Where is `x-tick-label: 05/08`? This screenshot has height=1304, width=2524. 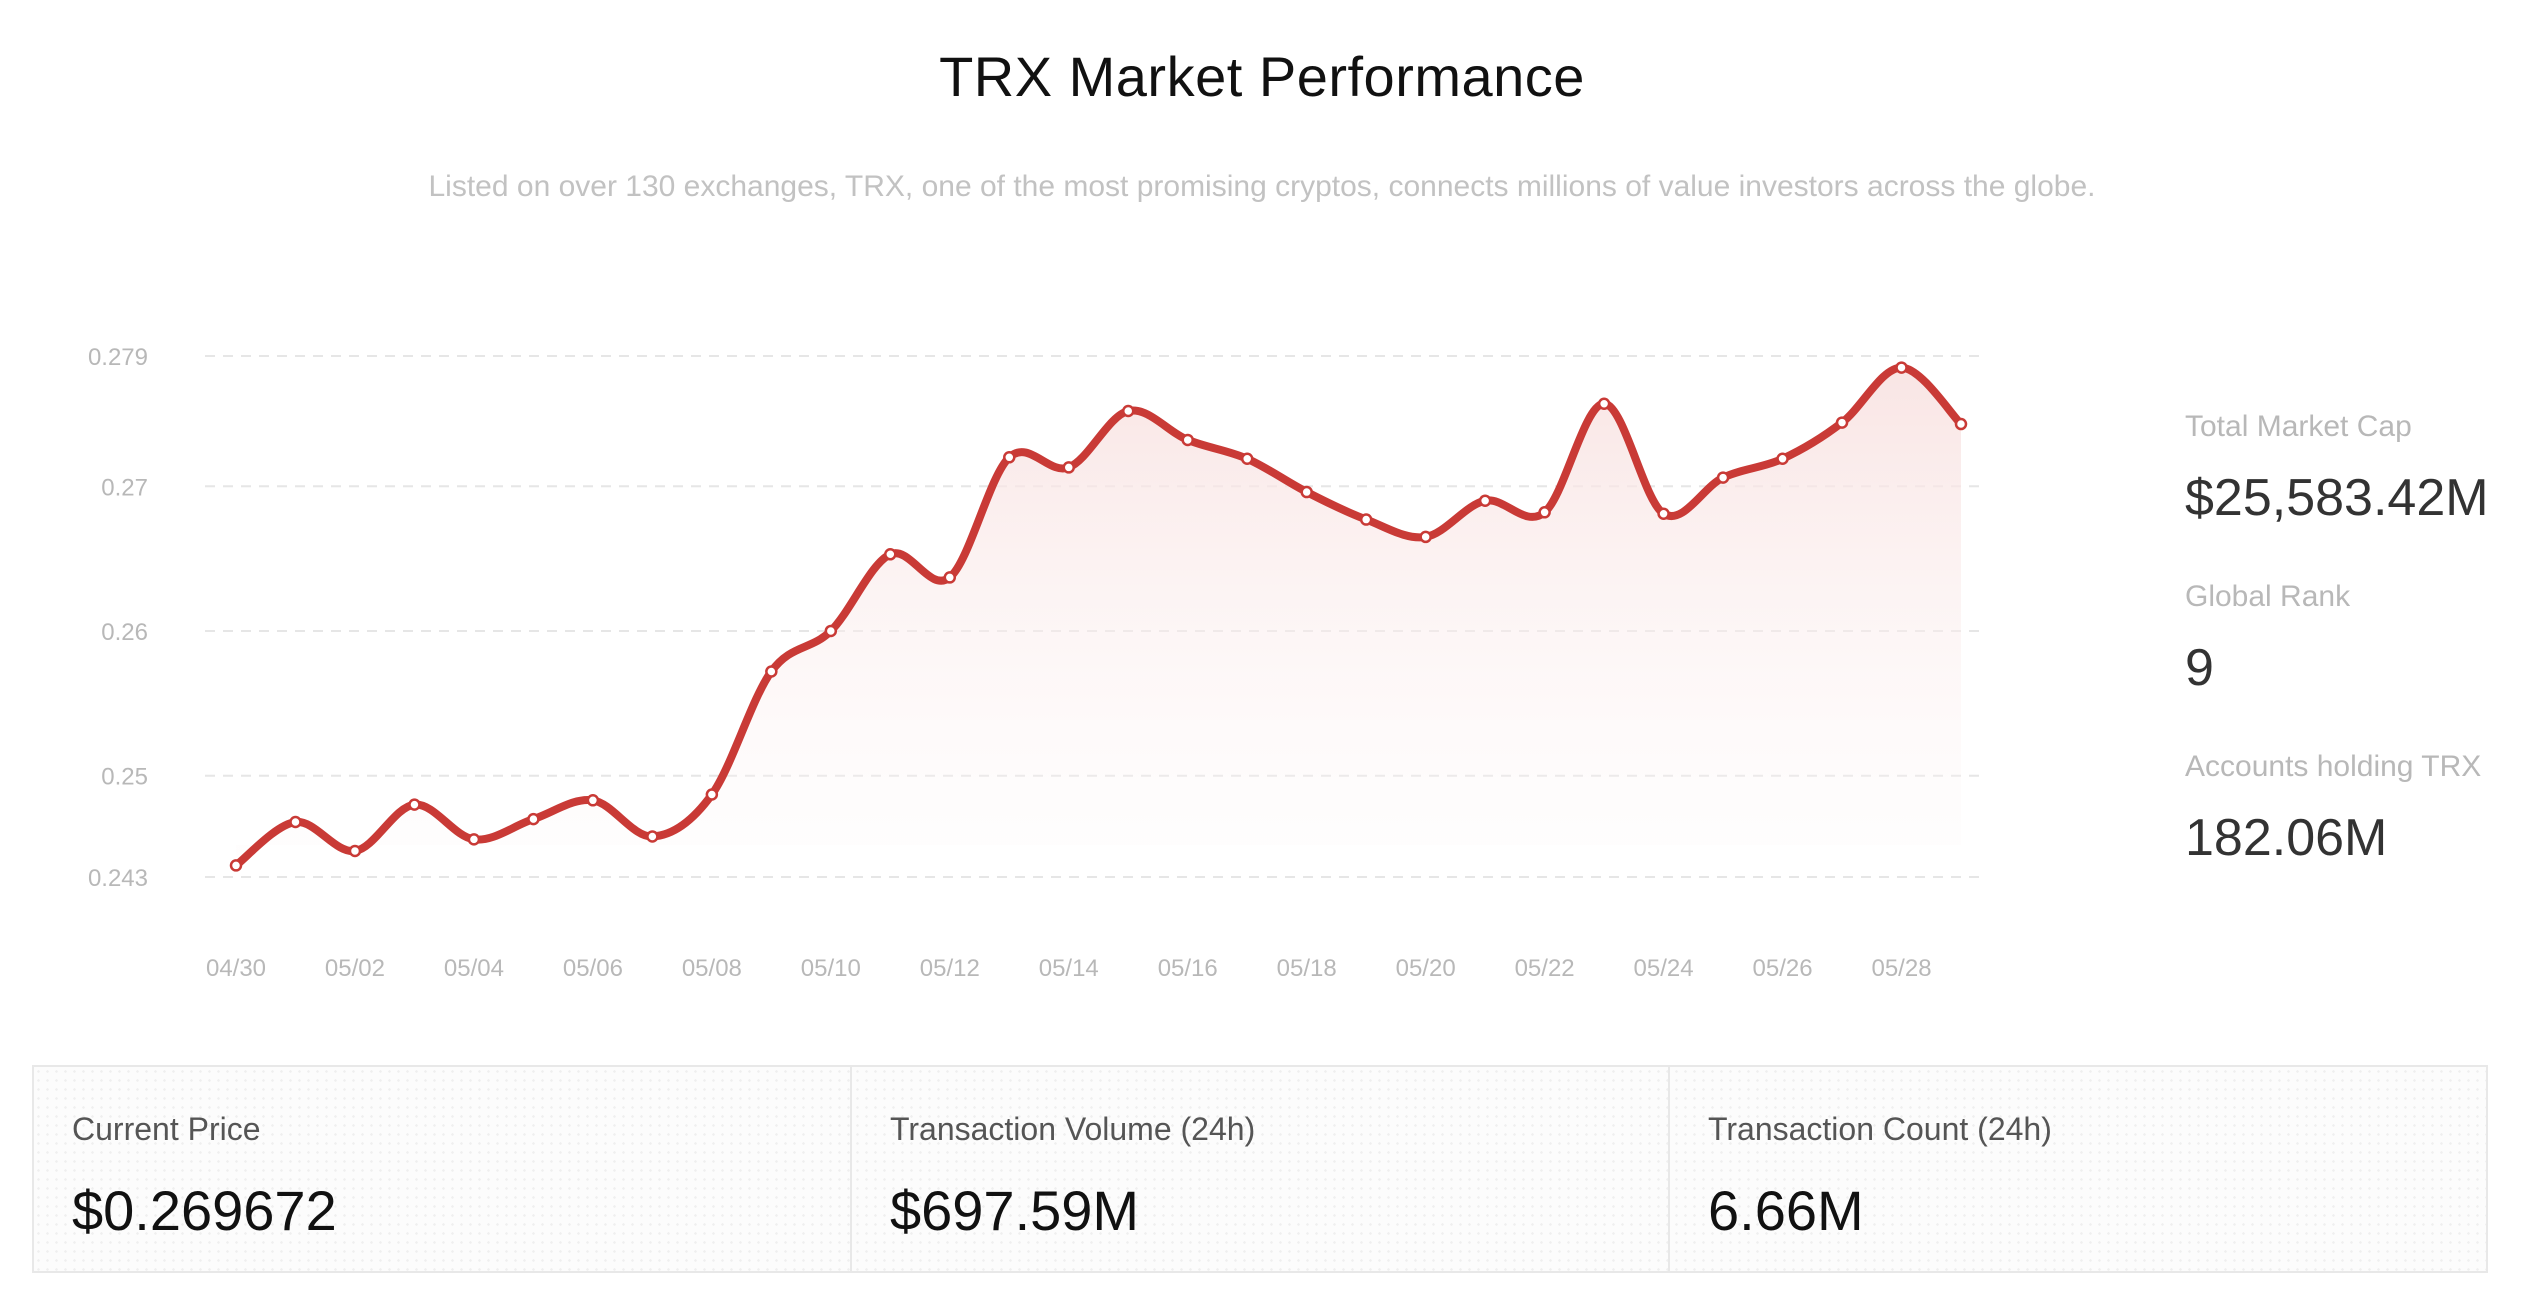
x-tick-label: 05/08 is located at coordinates (712, 968).